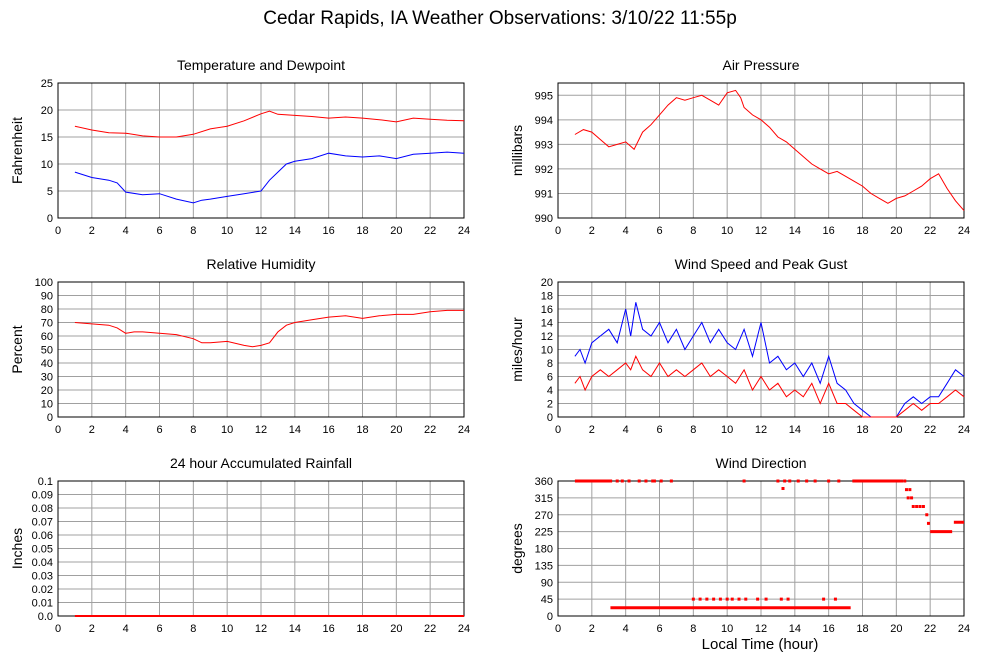  Describe the element at coordinates (547, 324) in the screenshot. I see `y-tick-label: 14` at that location.